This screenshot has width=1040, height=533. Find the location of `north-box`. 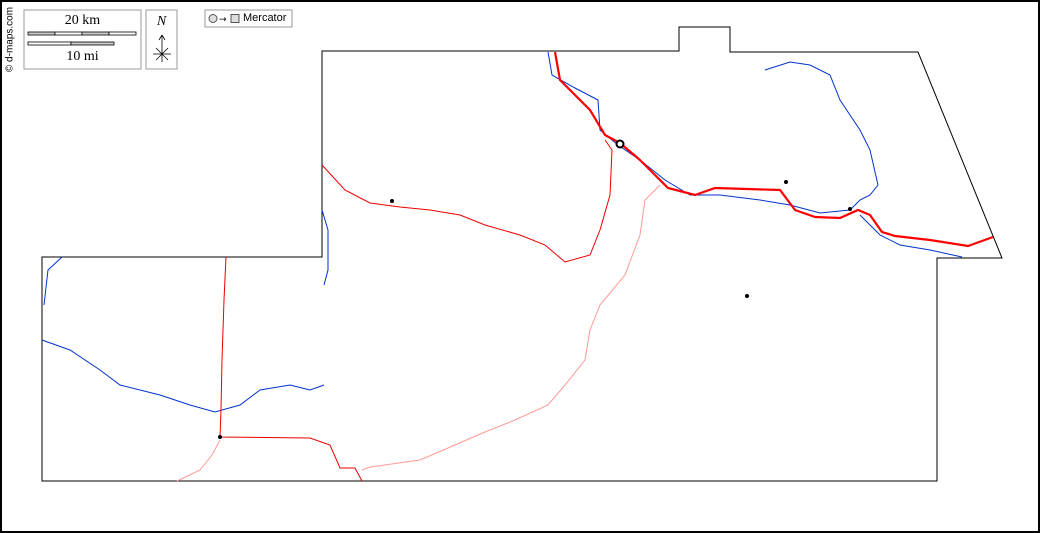

north-box is located at coordinates (161, 39).